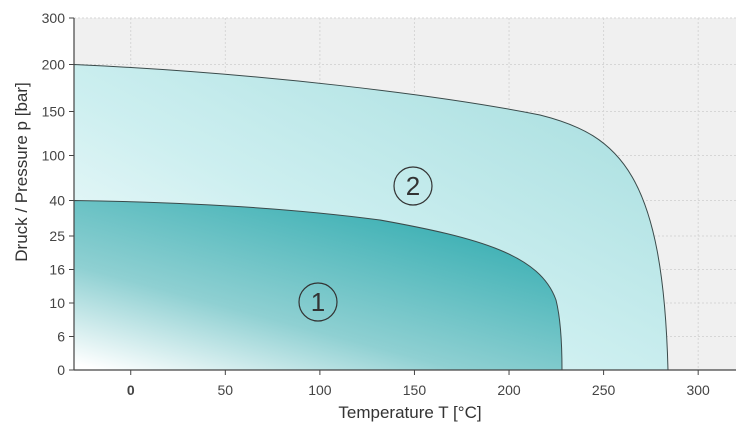 This screenshot has width=749, height=432. What do you see at coordinates (54, 112) in the screenshot?
I see `y-tick-label: 150` at bounding box center [54, 112].